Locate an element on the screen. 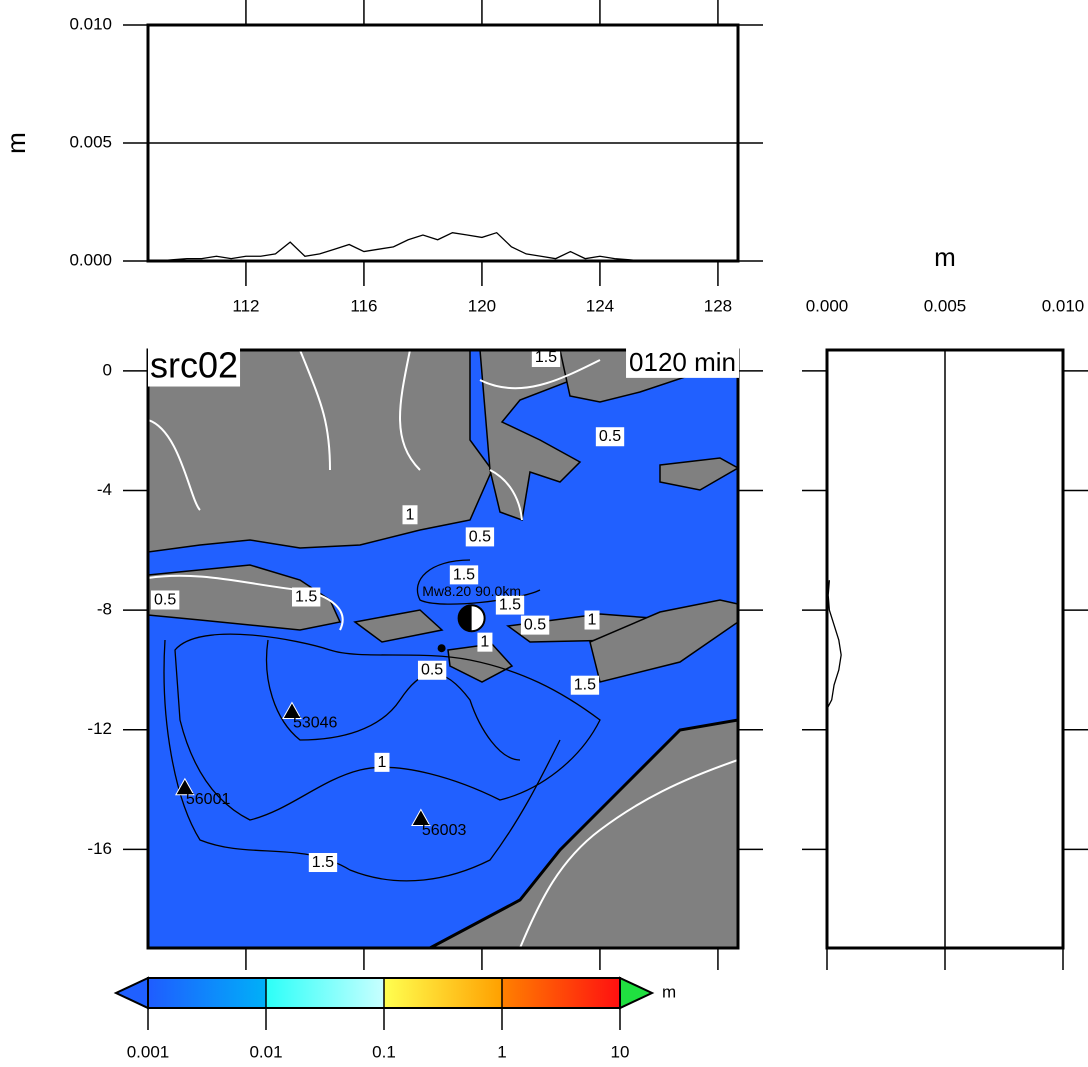 Image resolution: width=1088 pixels, height=1067 pixels. x-tick-label: 120 is located at coordinates (482, 305).